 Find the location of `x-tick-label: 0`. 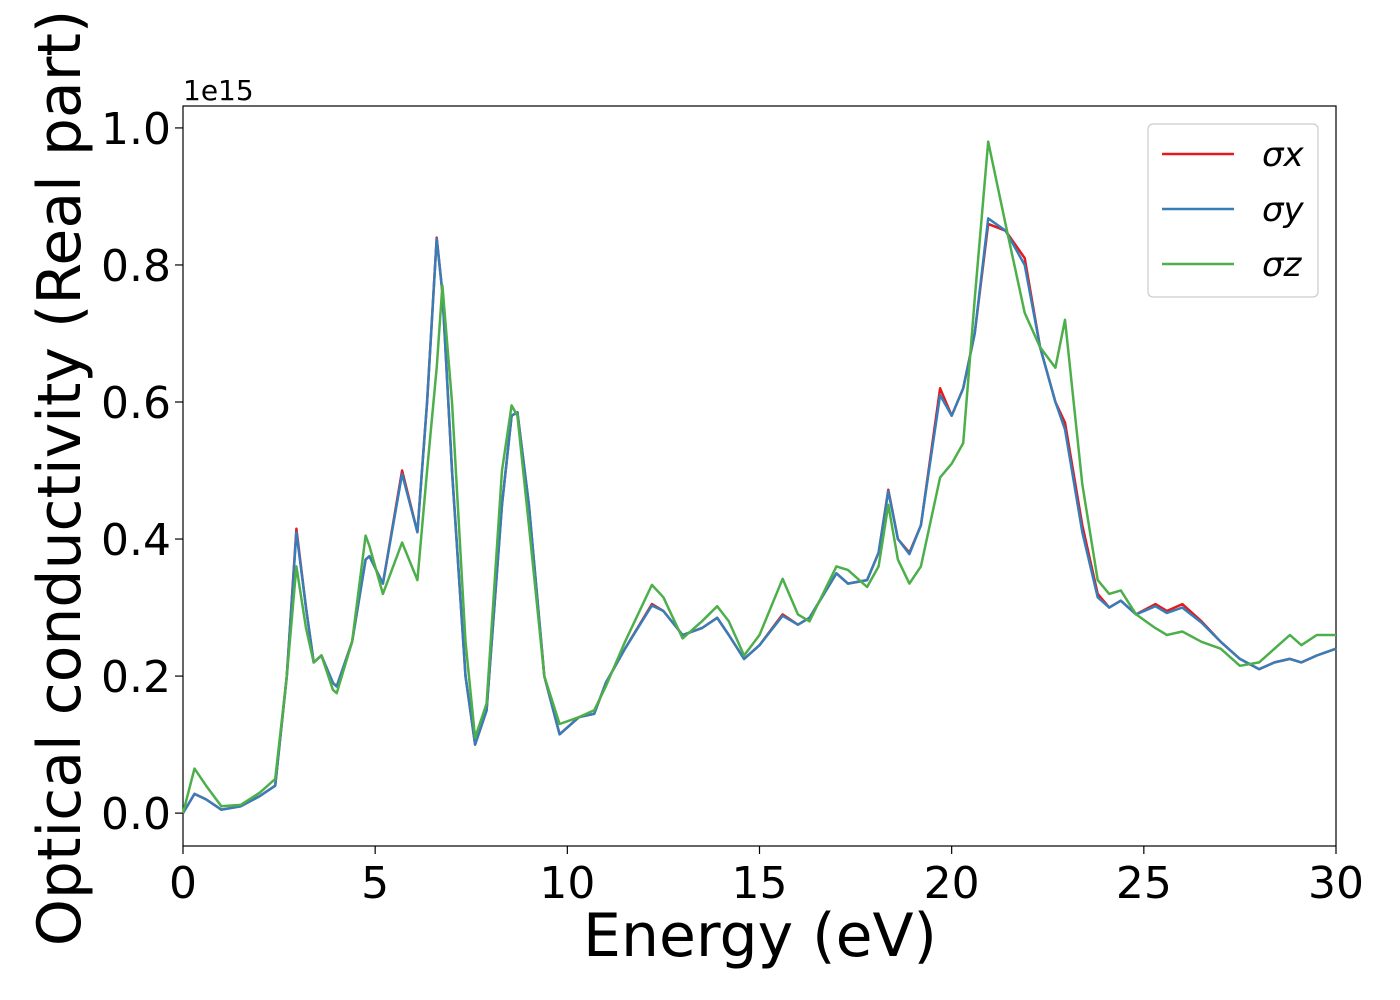

x-tick-label: 0 is located at coordinates (183, 883).